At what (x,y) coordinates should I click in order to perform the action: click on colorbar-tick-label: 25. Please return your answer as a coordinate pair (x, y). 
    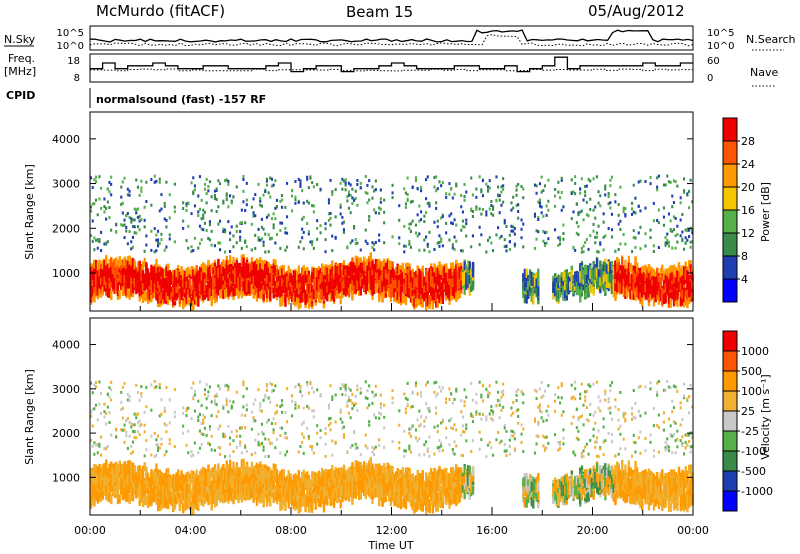
    Looking at the image, I should click on (748, 411).